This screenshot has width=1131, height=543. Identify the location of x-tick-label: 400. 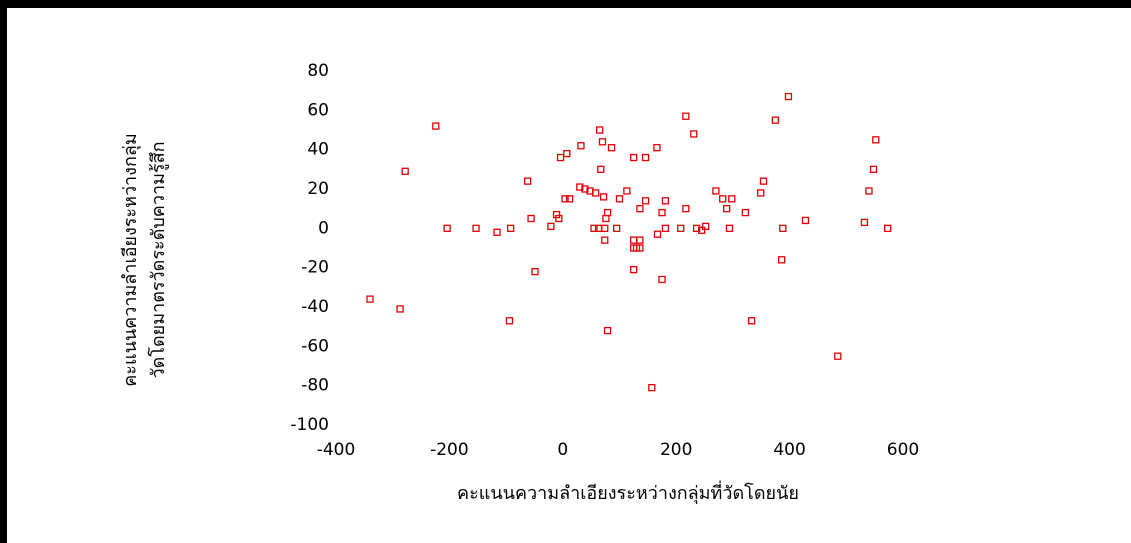
(789, 450).